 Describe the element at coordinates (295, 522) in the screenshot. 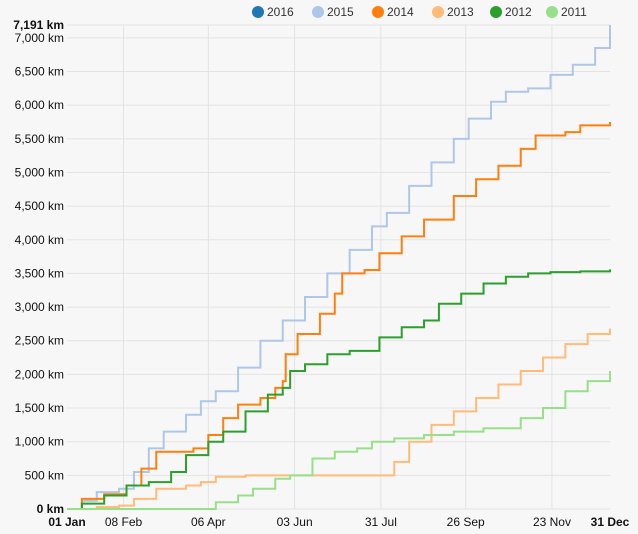

I see `x-tick-label: 03 Jun` at that location.